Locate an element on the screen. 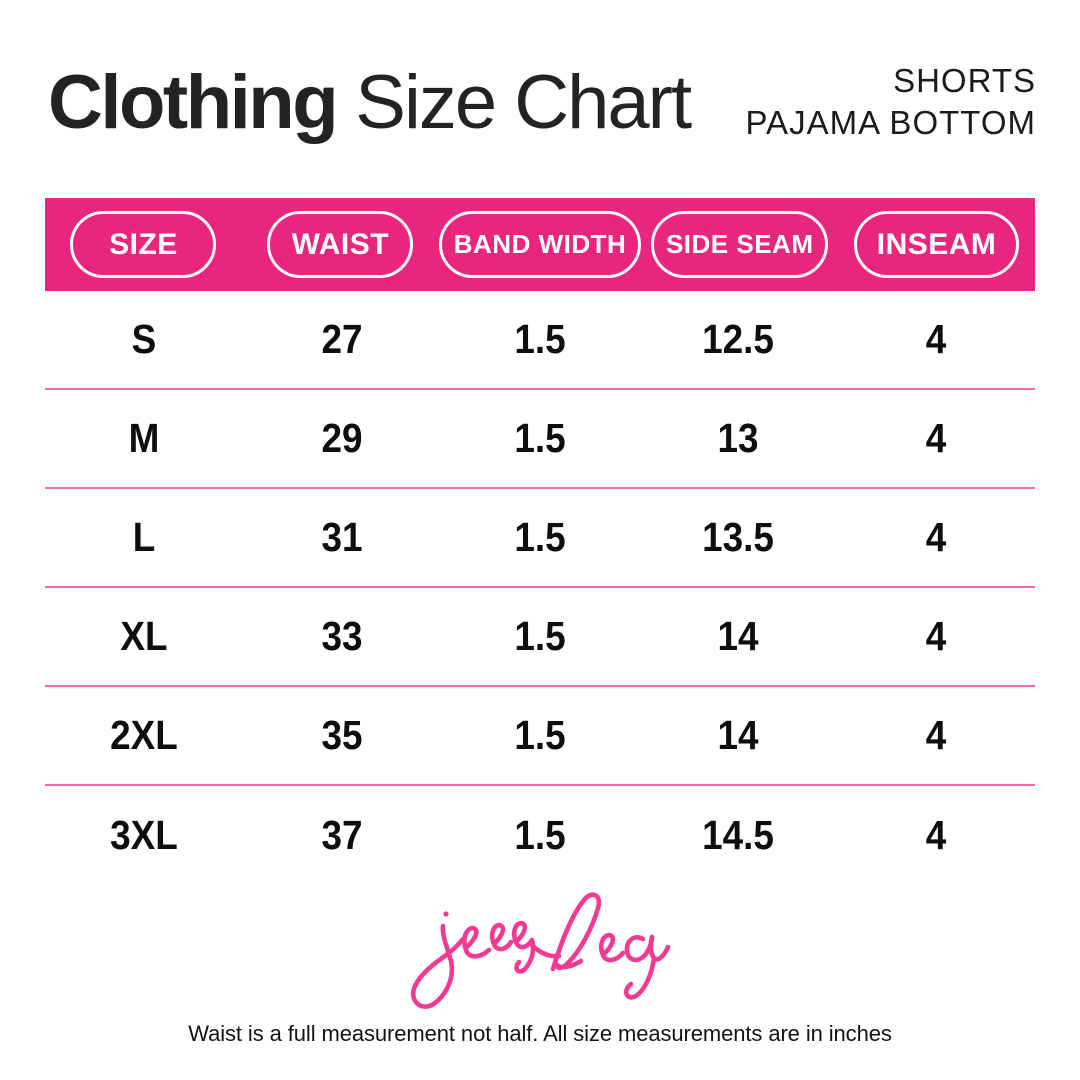 This screenshot has height=1080, width=1080. header-col-inseam: INSEAM is located at coordinates (936, 244).